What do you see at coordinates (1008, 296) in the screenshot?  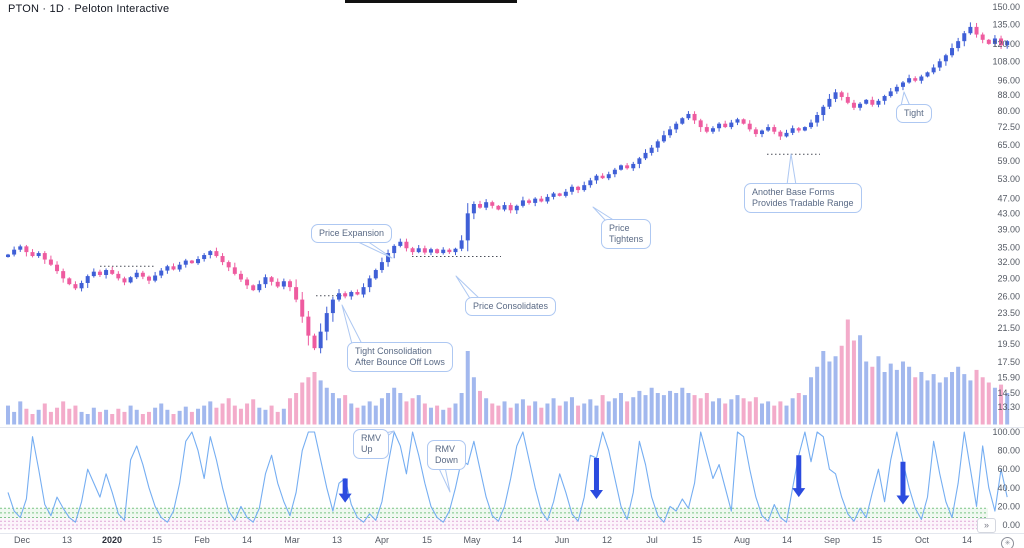 I see `axis-label: 26.00` at bounding box center [1008, 296].